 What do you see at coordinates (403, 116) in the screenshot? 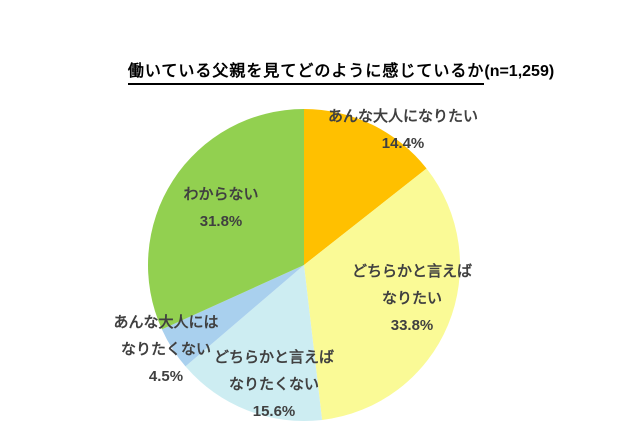
I see `slice-label-line: あんな大人になりたい` at bounding box center [403, 116].